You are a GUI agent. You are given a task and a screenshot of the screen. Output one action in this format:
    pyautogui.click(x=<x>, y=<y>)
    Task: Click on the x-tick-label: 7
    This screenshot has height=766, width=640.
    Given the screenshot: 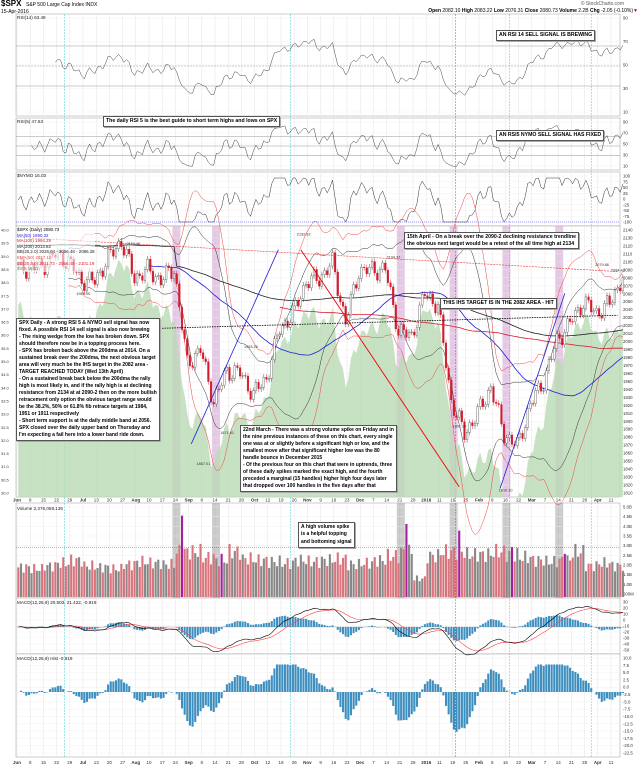 What is the action you would take?
    pyautogui.click(x=373, y=762)
    